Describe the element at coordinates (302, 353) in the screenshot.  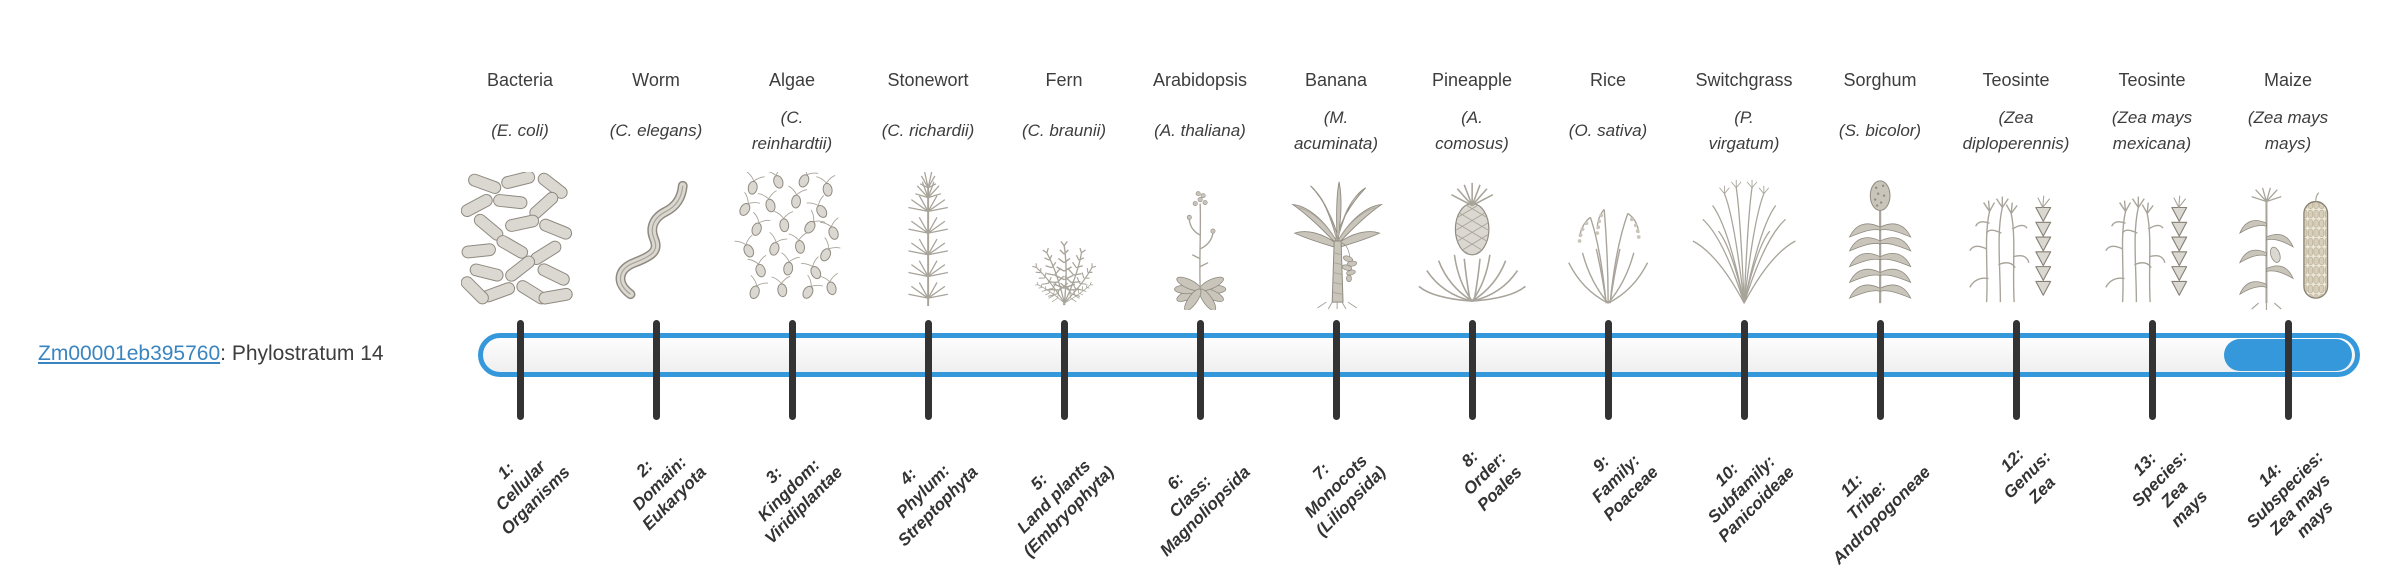
I see `gene-phylostratum-text: : Phylostratum 14` at that location.